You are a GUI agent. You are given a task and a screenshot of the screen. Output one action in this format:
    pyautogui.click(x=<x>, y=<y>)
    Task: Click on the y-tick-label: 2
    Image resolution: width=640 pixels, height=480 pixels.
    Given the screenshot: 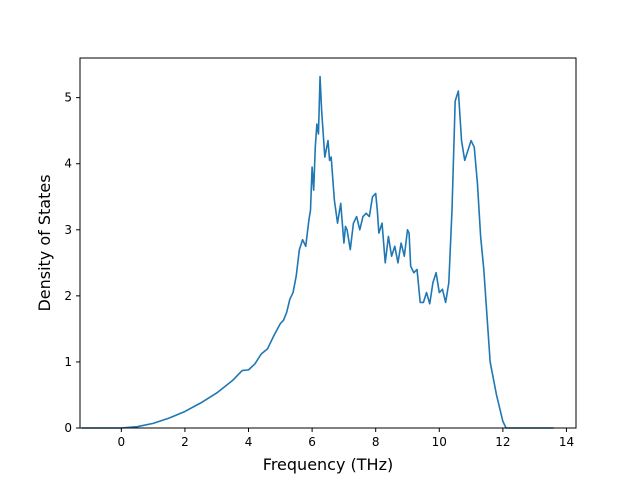 What is the action you would take?
    pyautogui.click(x=68, y=296)
    